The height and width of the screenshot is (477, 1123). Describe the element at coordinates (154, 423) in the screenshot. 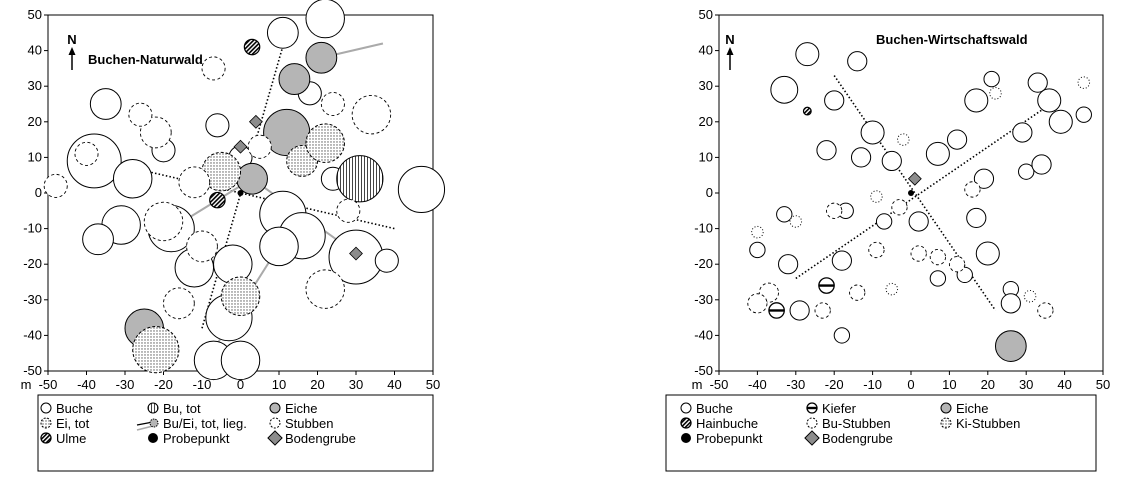

I see `legend-lying-circle-icon` at that location.